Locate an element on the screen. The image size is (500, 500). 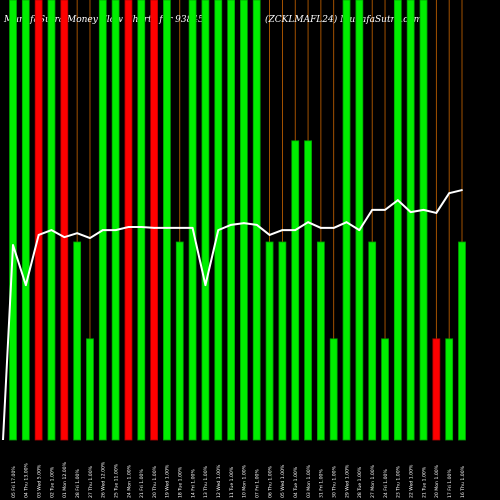
x-tick-label: 18 Tue 1.00% is located at coordinates (181, 482).